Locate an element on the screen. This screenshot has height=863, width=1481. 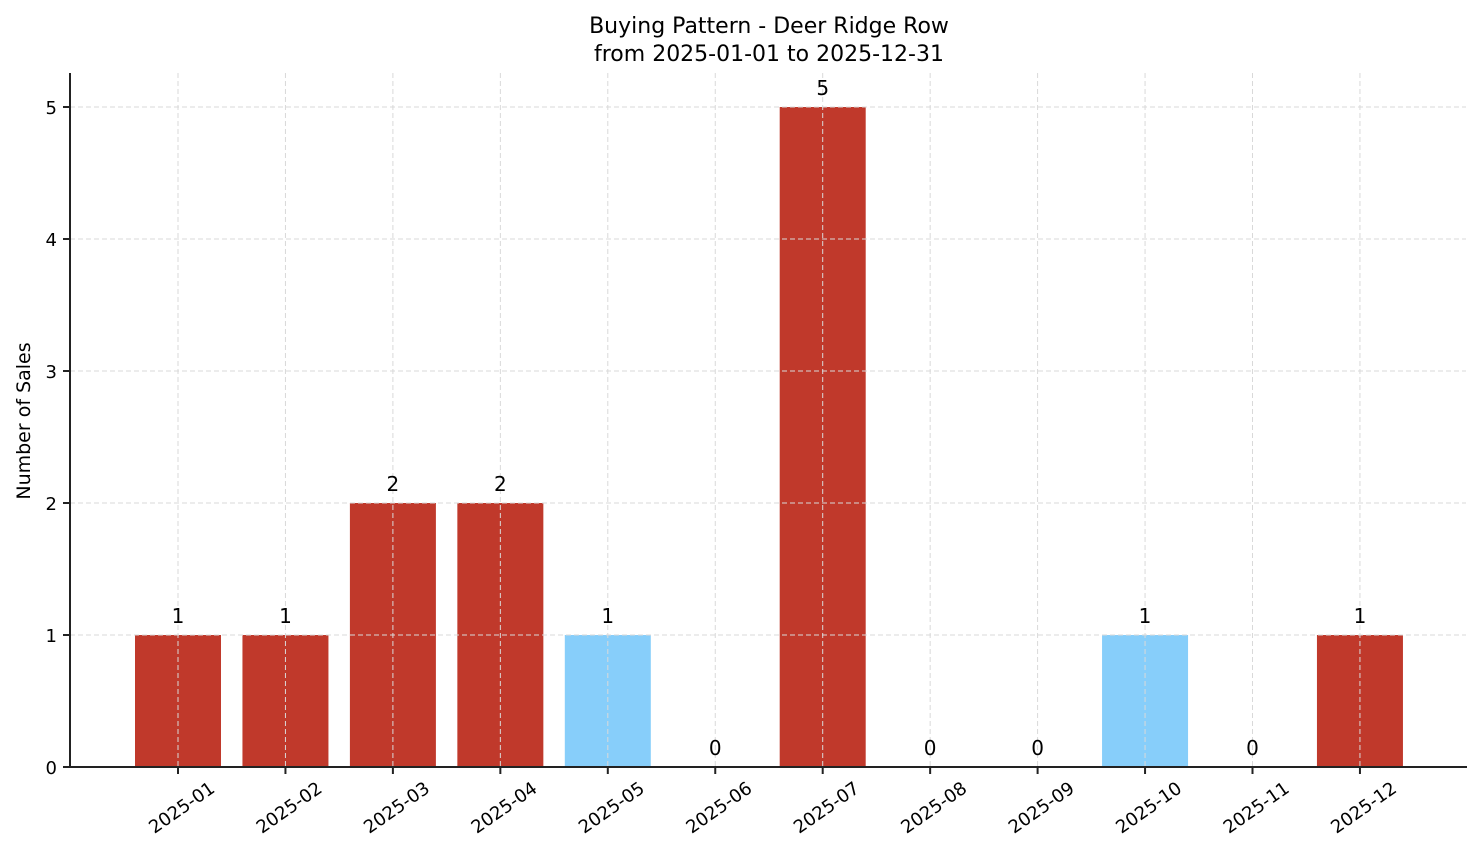
x-tick-label: 2025-05 is located at coordinates (612, 808).